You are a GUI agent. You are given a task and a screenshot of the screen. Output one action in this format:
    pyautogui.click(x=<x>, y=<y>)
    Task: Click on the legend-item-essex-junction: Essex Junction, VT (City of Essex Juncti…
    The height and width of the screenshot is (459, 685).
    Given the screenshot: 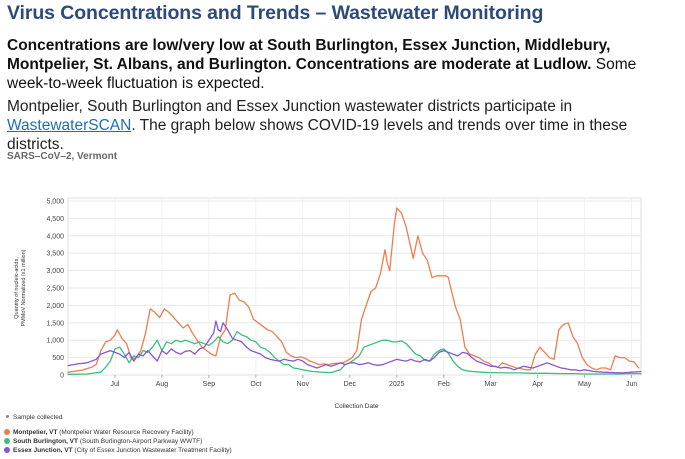 What is the action you would take?
    pyautogui.click(x=118, y=450)
    